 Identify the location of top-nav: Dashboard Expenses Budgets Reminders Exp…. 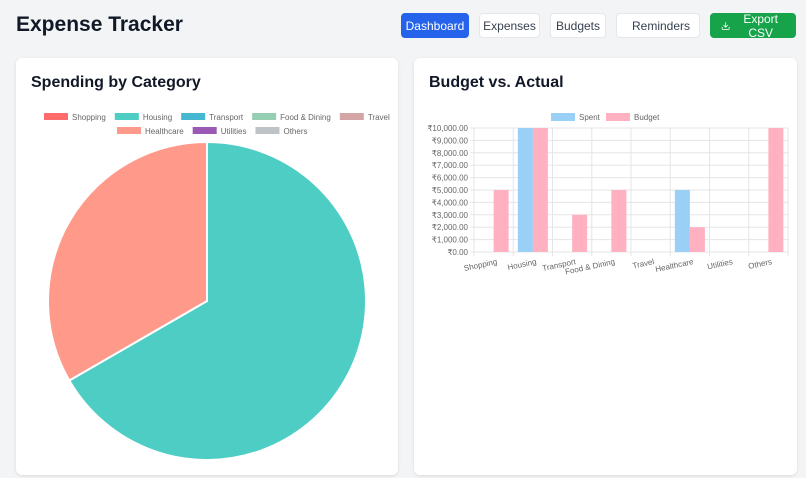
(598, 25).